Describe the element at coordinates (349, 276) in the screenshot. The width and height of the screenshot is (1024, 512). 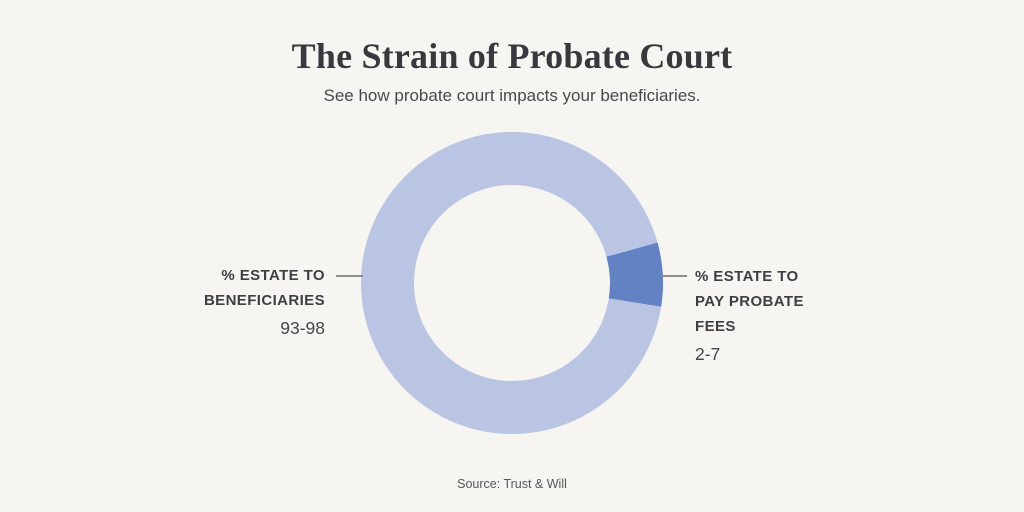
I see `leader-line-left` at that location.